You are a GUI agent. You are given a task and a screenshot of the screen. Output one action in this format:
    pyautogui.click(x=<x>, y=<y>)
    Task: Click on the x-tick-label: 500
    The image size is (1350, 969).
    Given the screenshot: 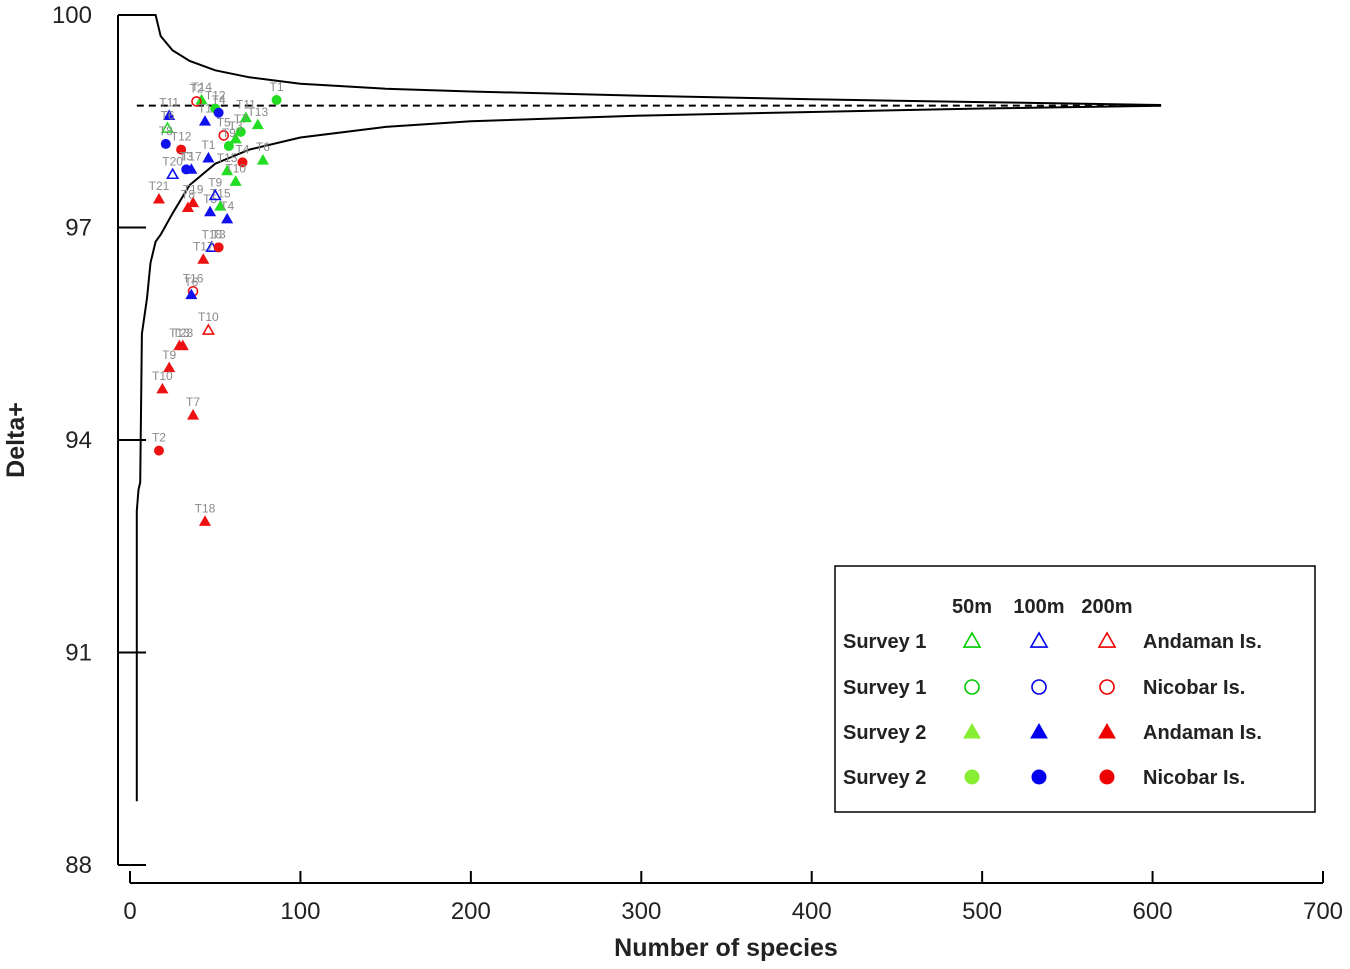 What is the action you would take?
    pyautogui.click(x=982, y=911)
    